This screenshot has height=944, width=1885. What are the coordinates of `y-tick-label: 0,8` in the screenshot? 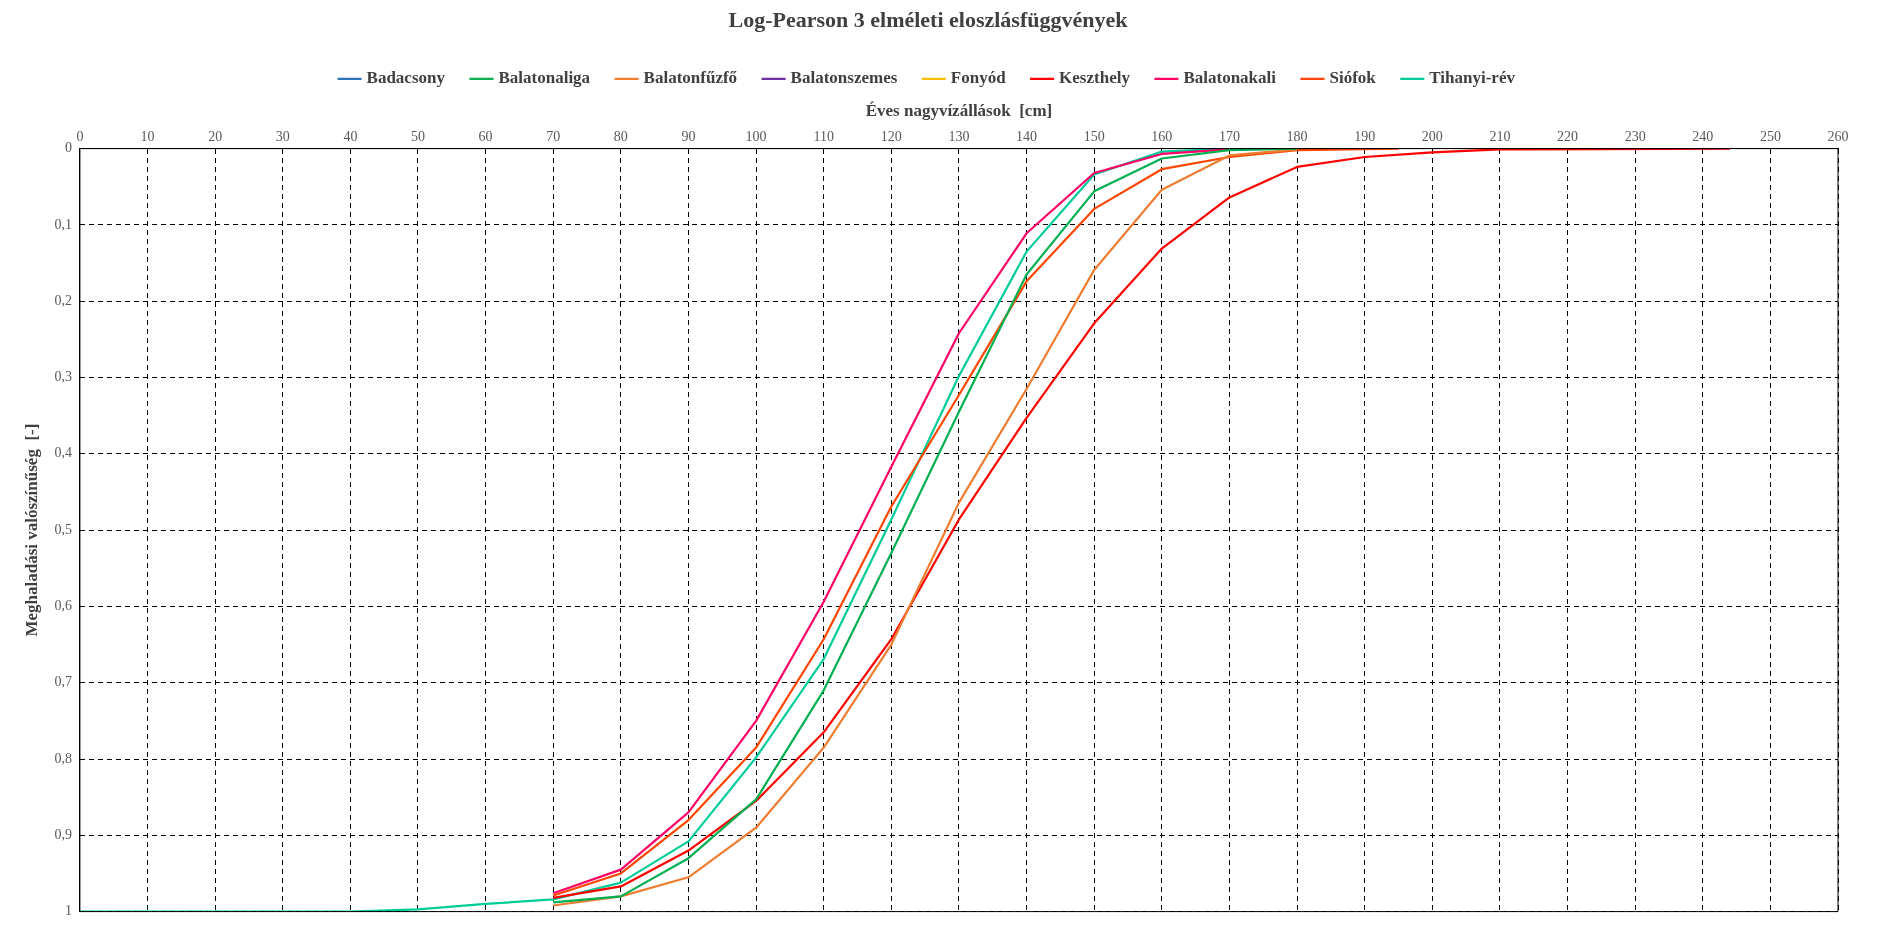 It's located at (63, 758).